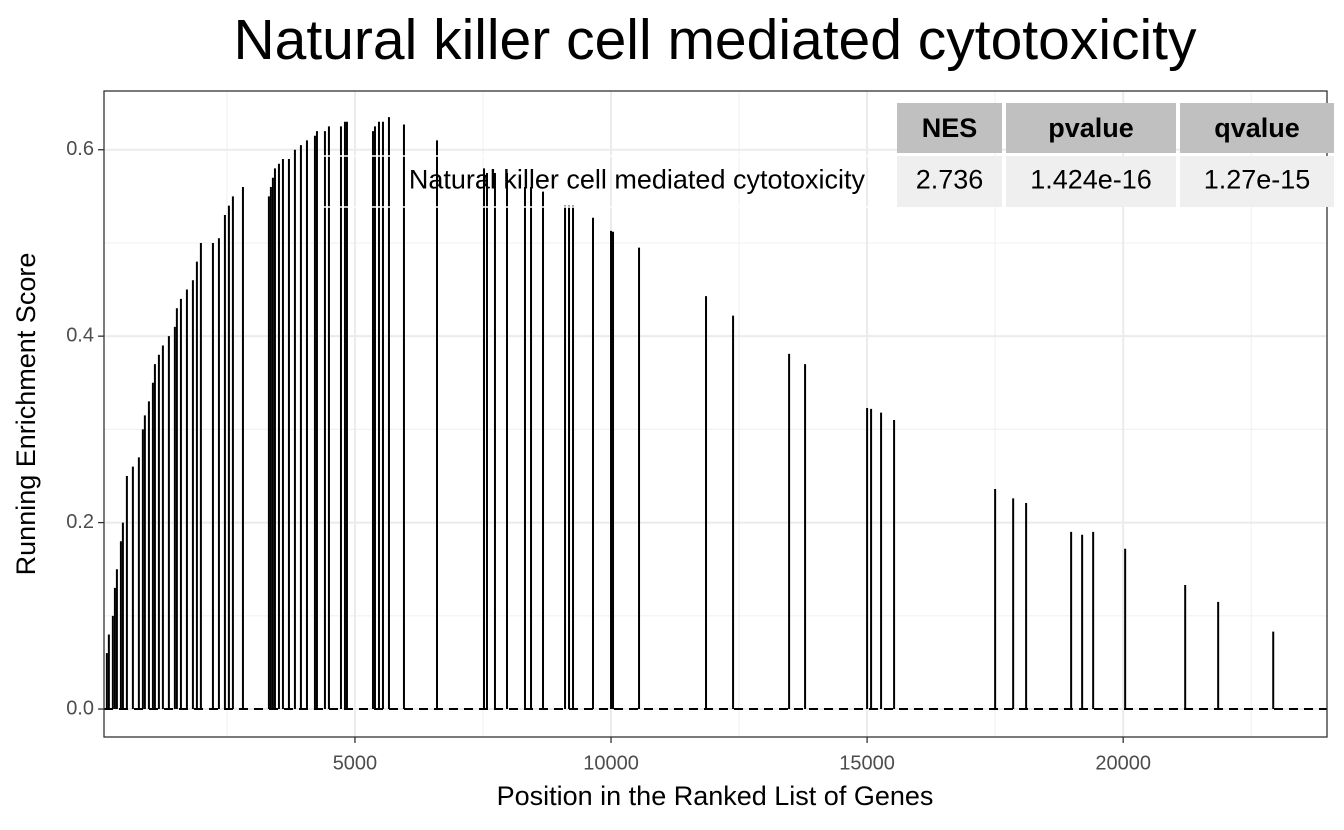 This screenshot has height=830, width=1344. What do you see at coordinates (715, 796) in the screenshot?
I see `x-axis-label: Position in the Ranked List of Genes` at bounding box center [715, 796].